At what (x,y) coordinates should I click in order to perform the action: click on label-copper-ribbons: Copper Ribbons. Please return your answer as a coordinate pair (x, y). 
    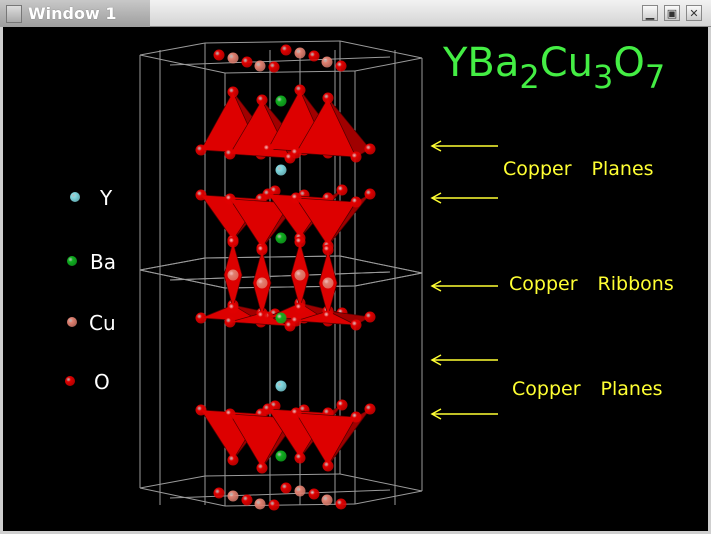
    Looking at the image, I should click on (591, 284).